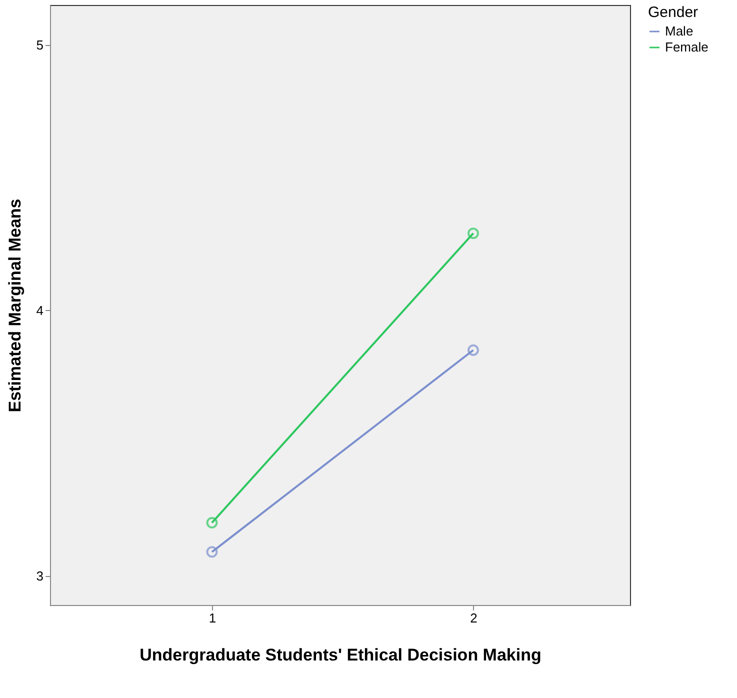 The height and width of the screenshot is (698, 737). I want to click on y-tick-label: 4, so click(40, 310).